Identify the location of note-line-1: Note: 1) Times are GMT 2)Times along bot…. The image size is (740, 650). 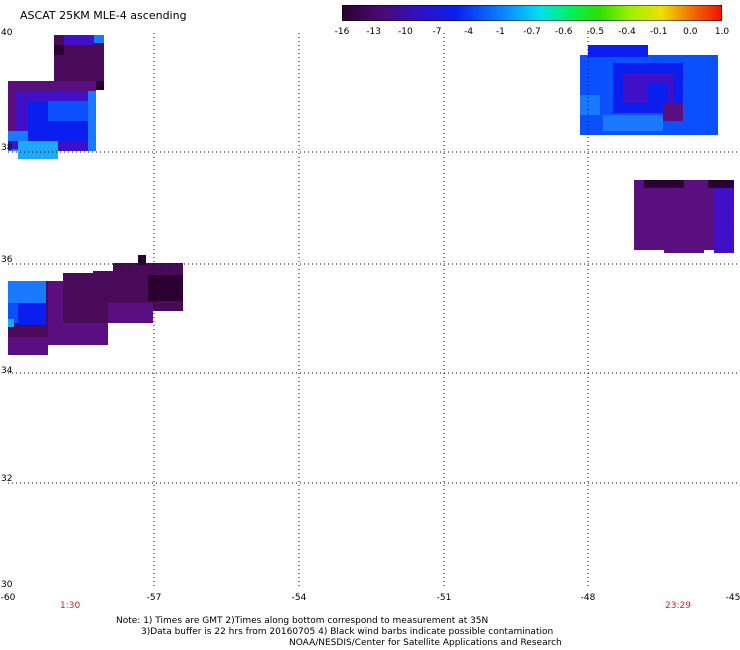
(302, 621).